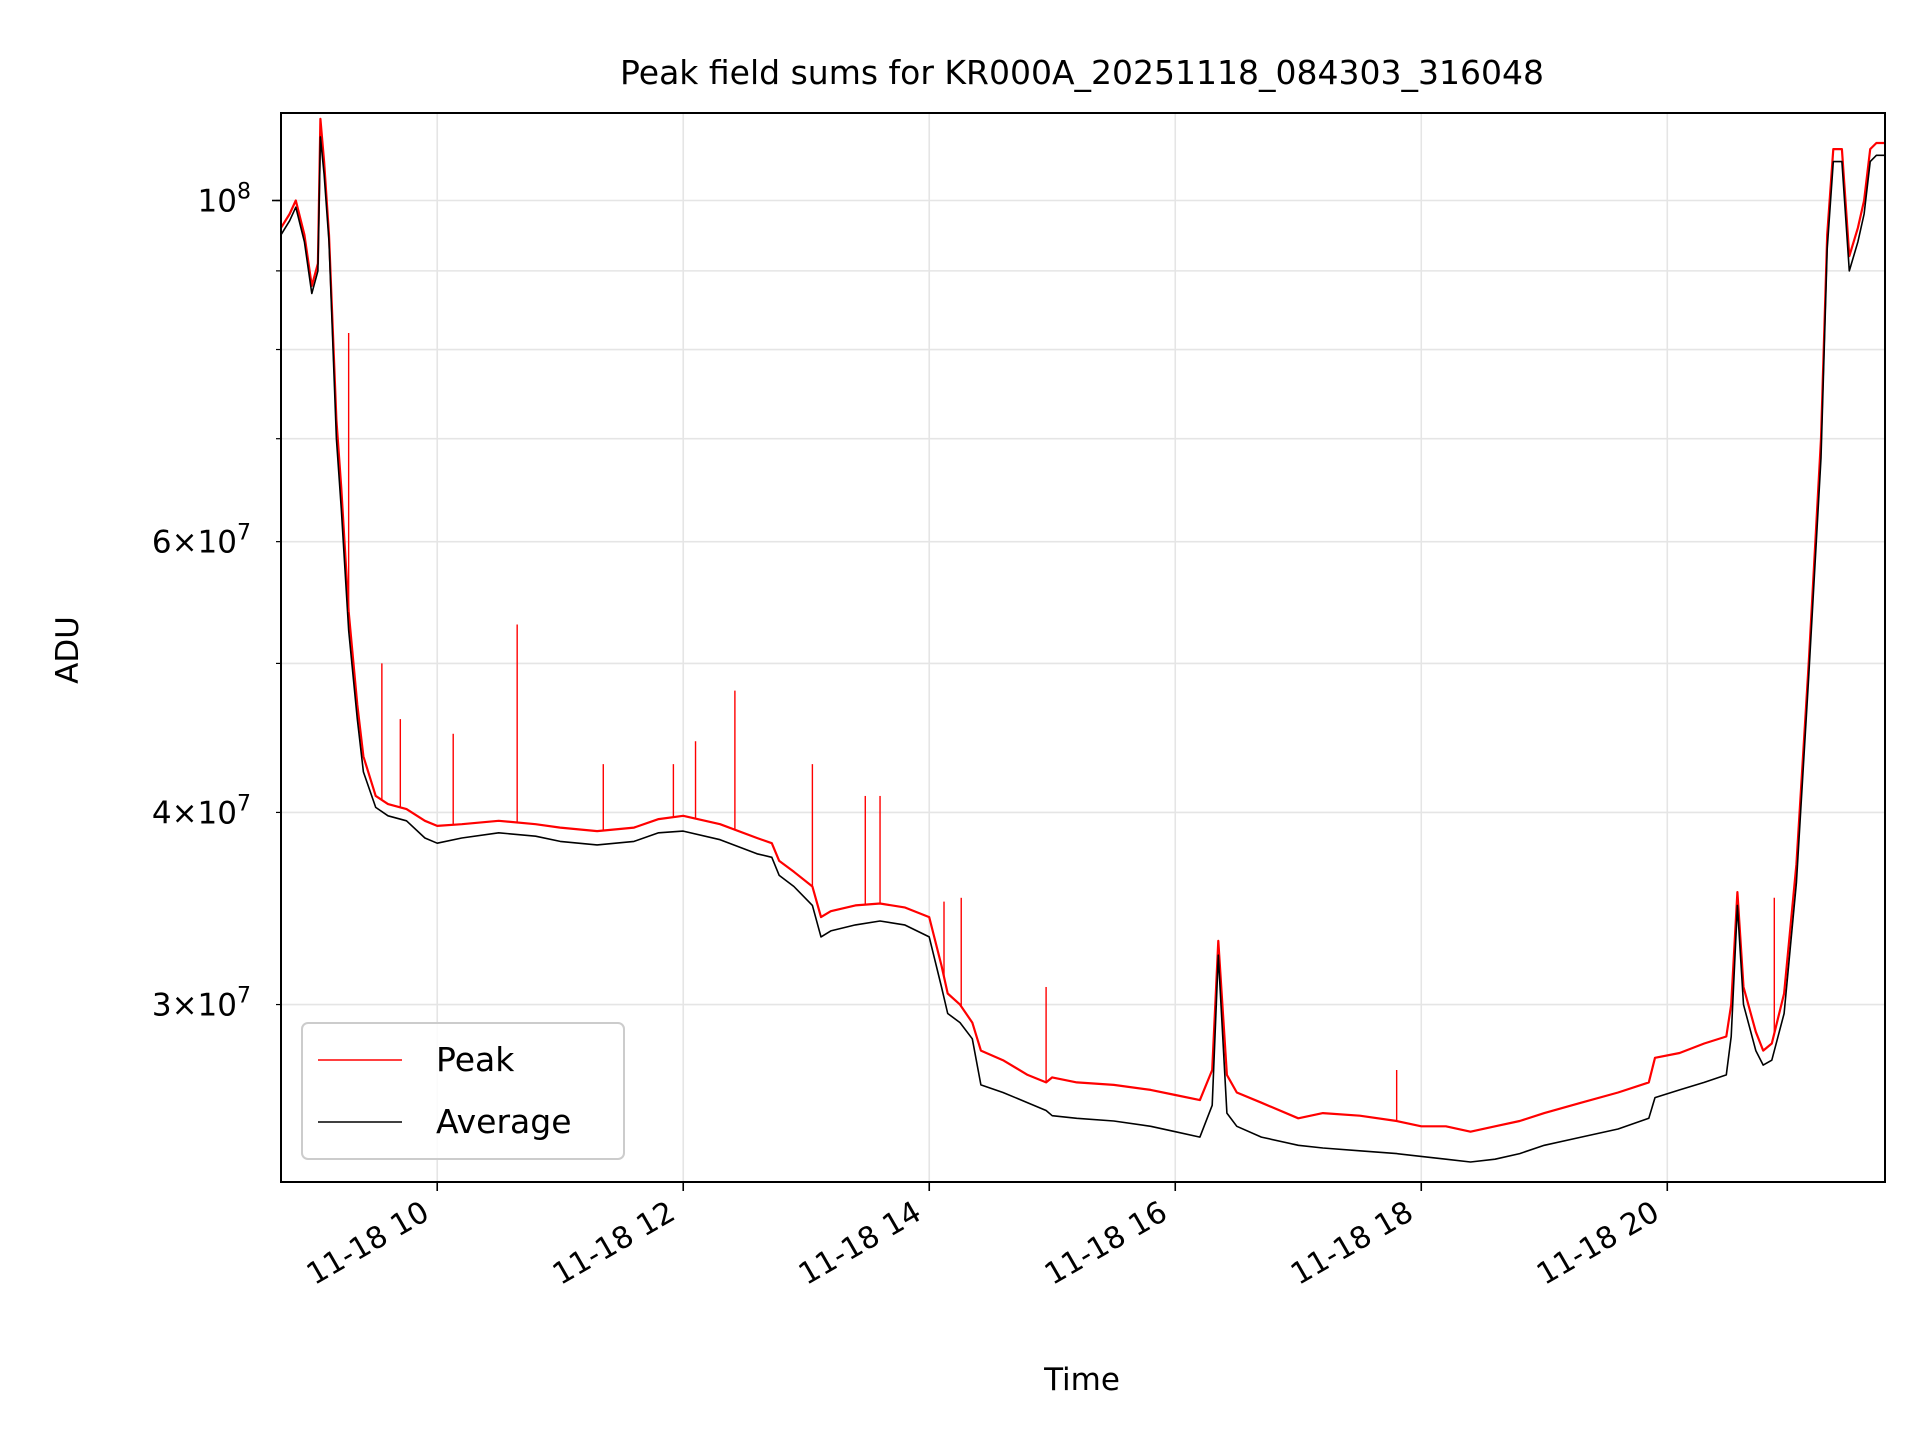 The image size is (1920, 1440). Describe the element at coordinates (68, 650) in the screenshot. I see `y-axis-label: ADU` at that location.